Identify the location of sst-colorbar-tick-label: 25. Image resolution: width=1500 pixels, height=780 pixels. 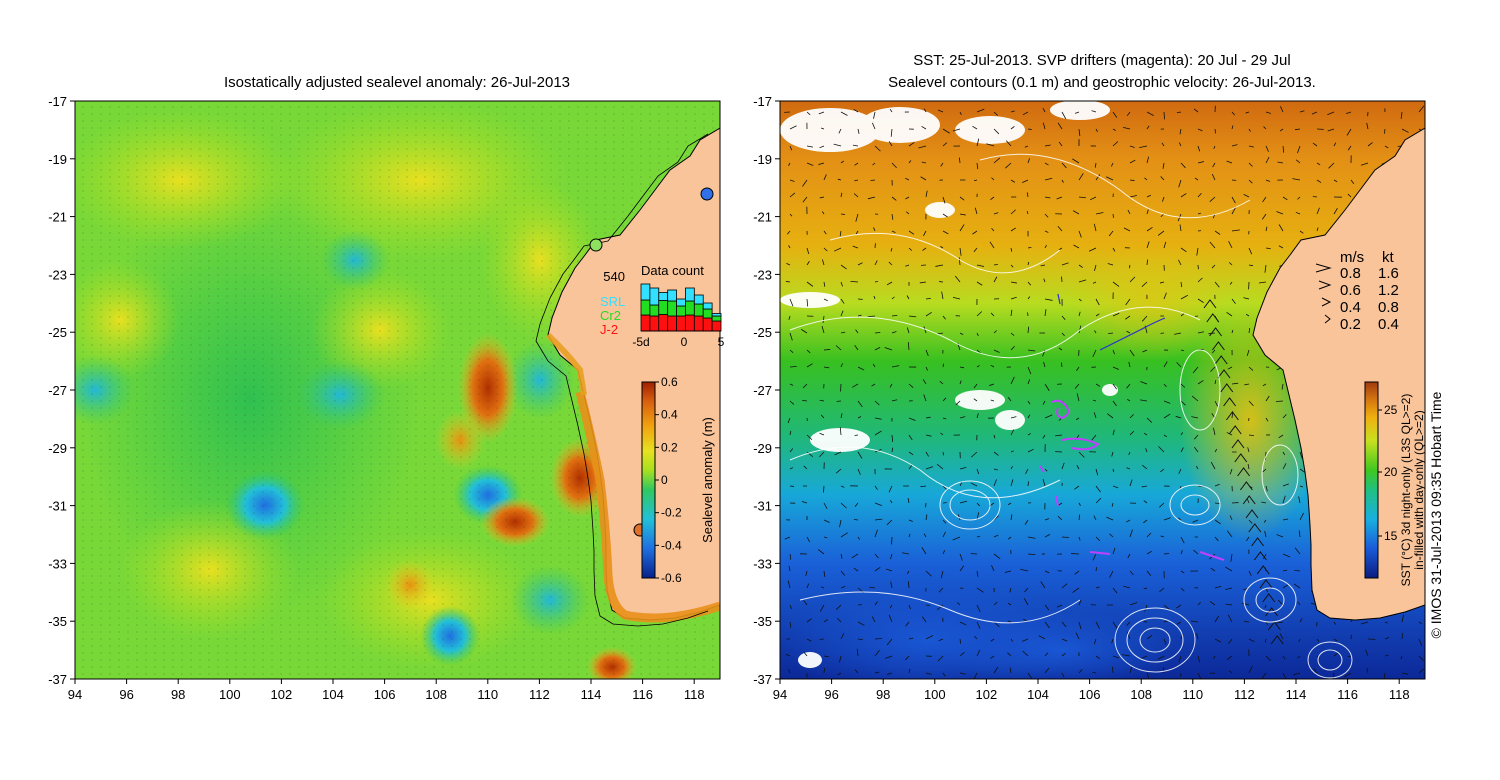
(1391, 410).